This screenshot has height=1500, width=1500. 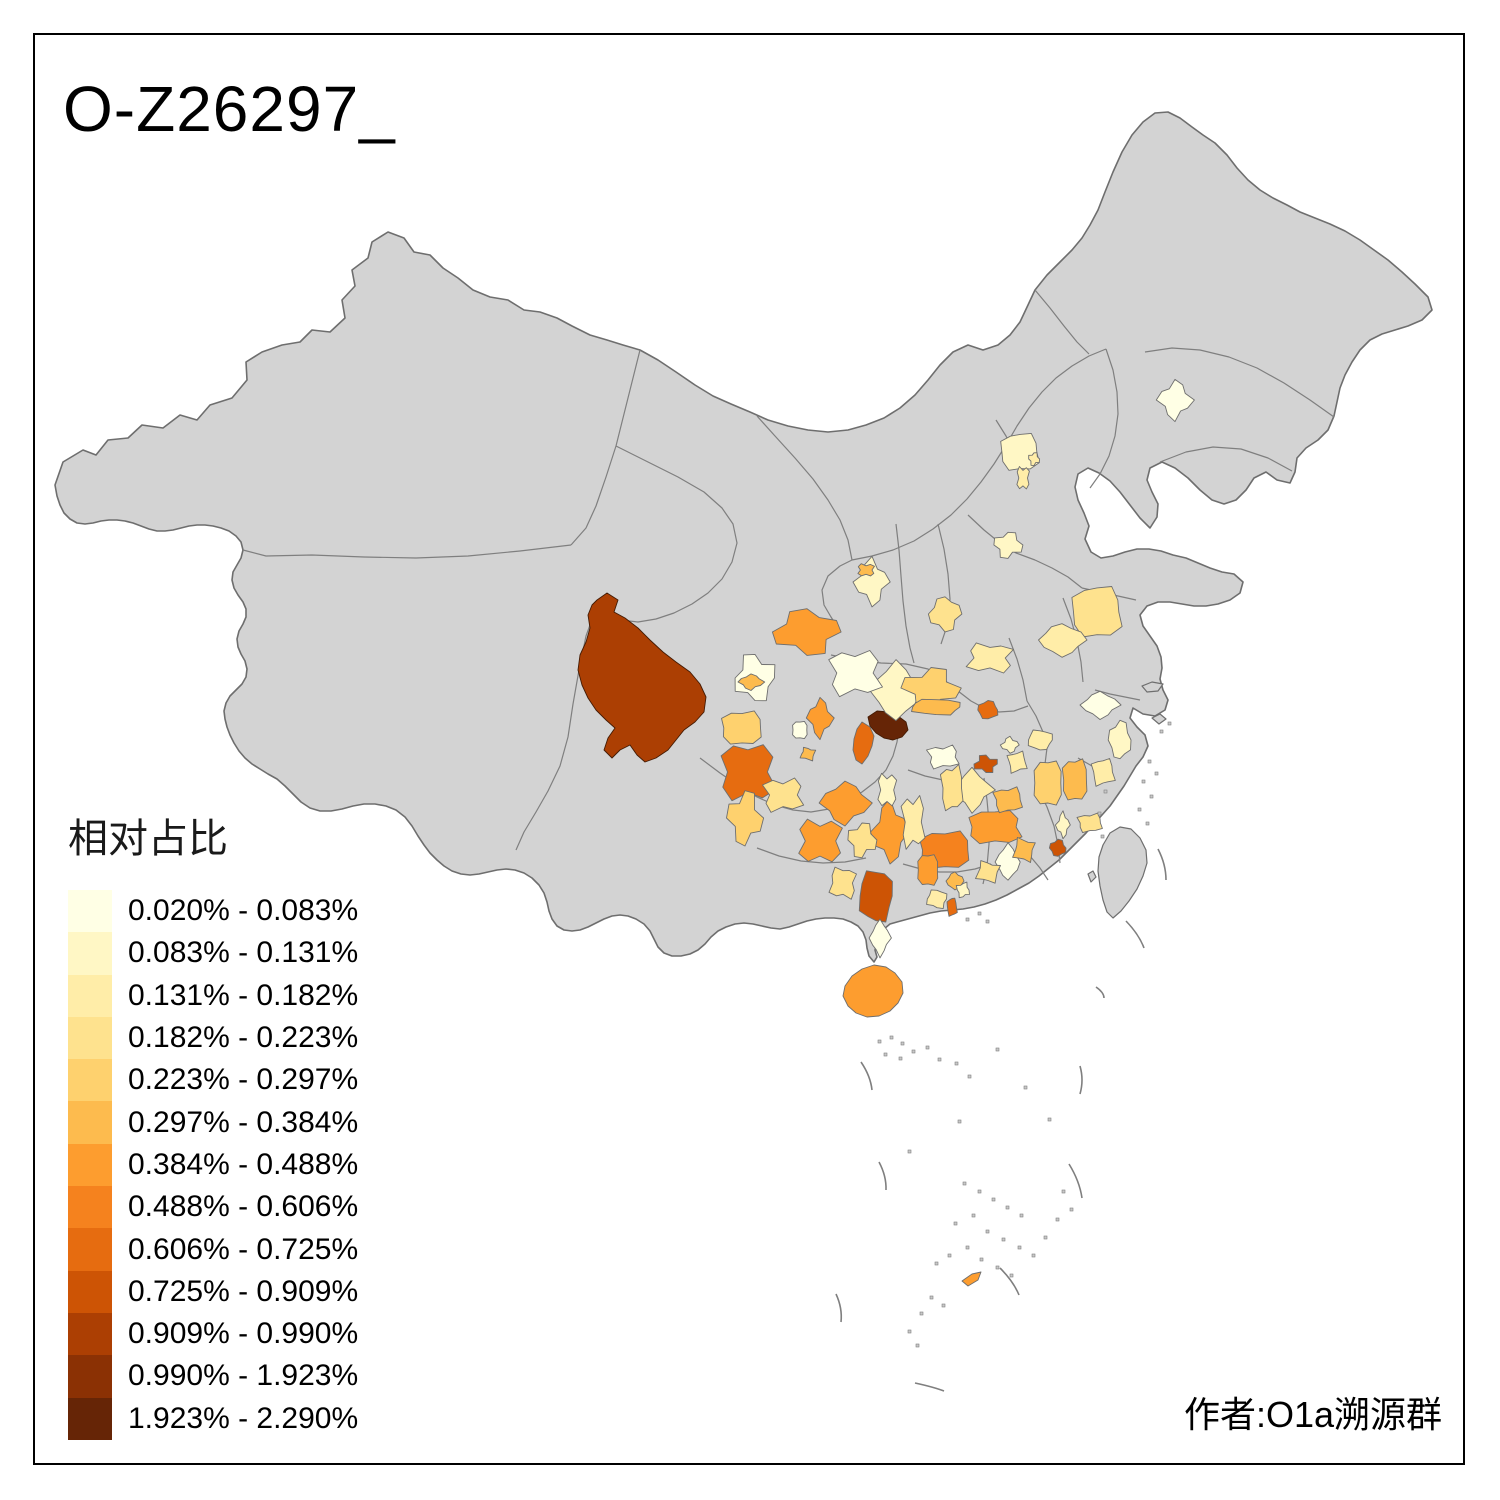 I want to click on zhoushan-island, so click(x=1159, y=719).